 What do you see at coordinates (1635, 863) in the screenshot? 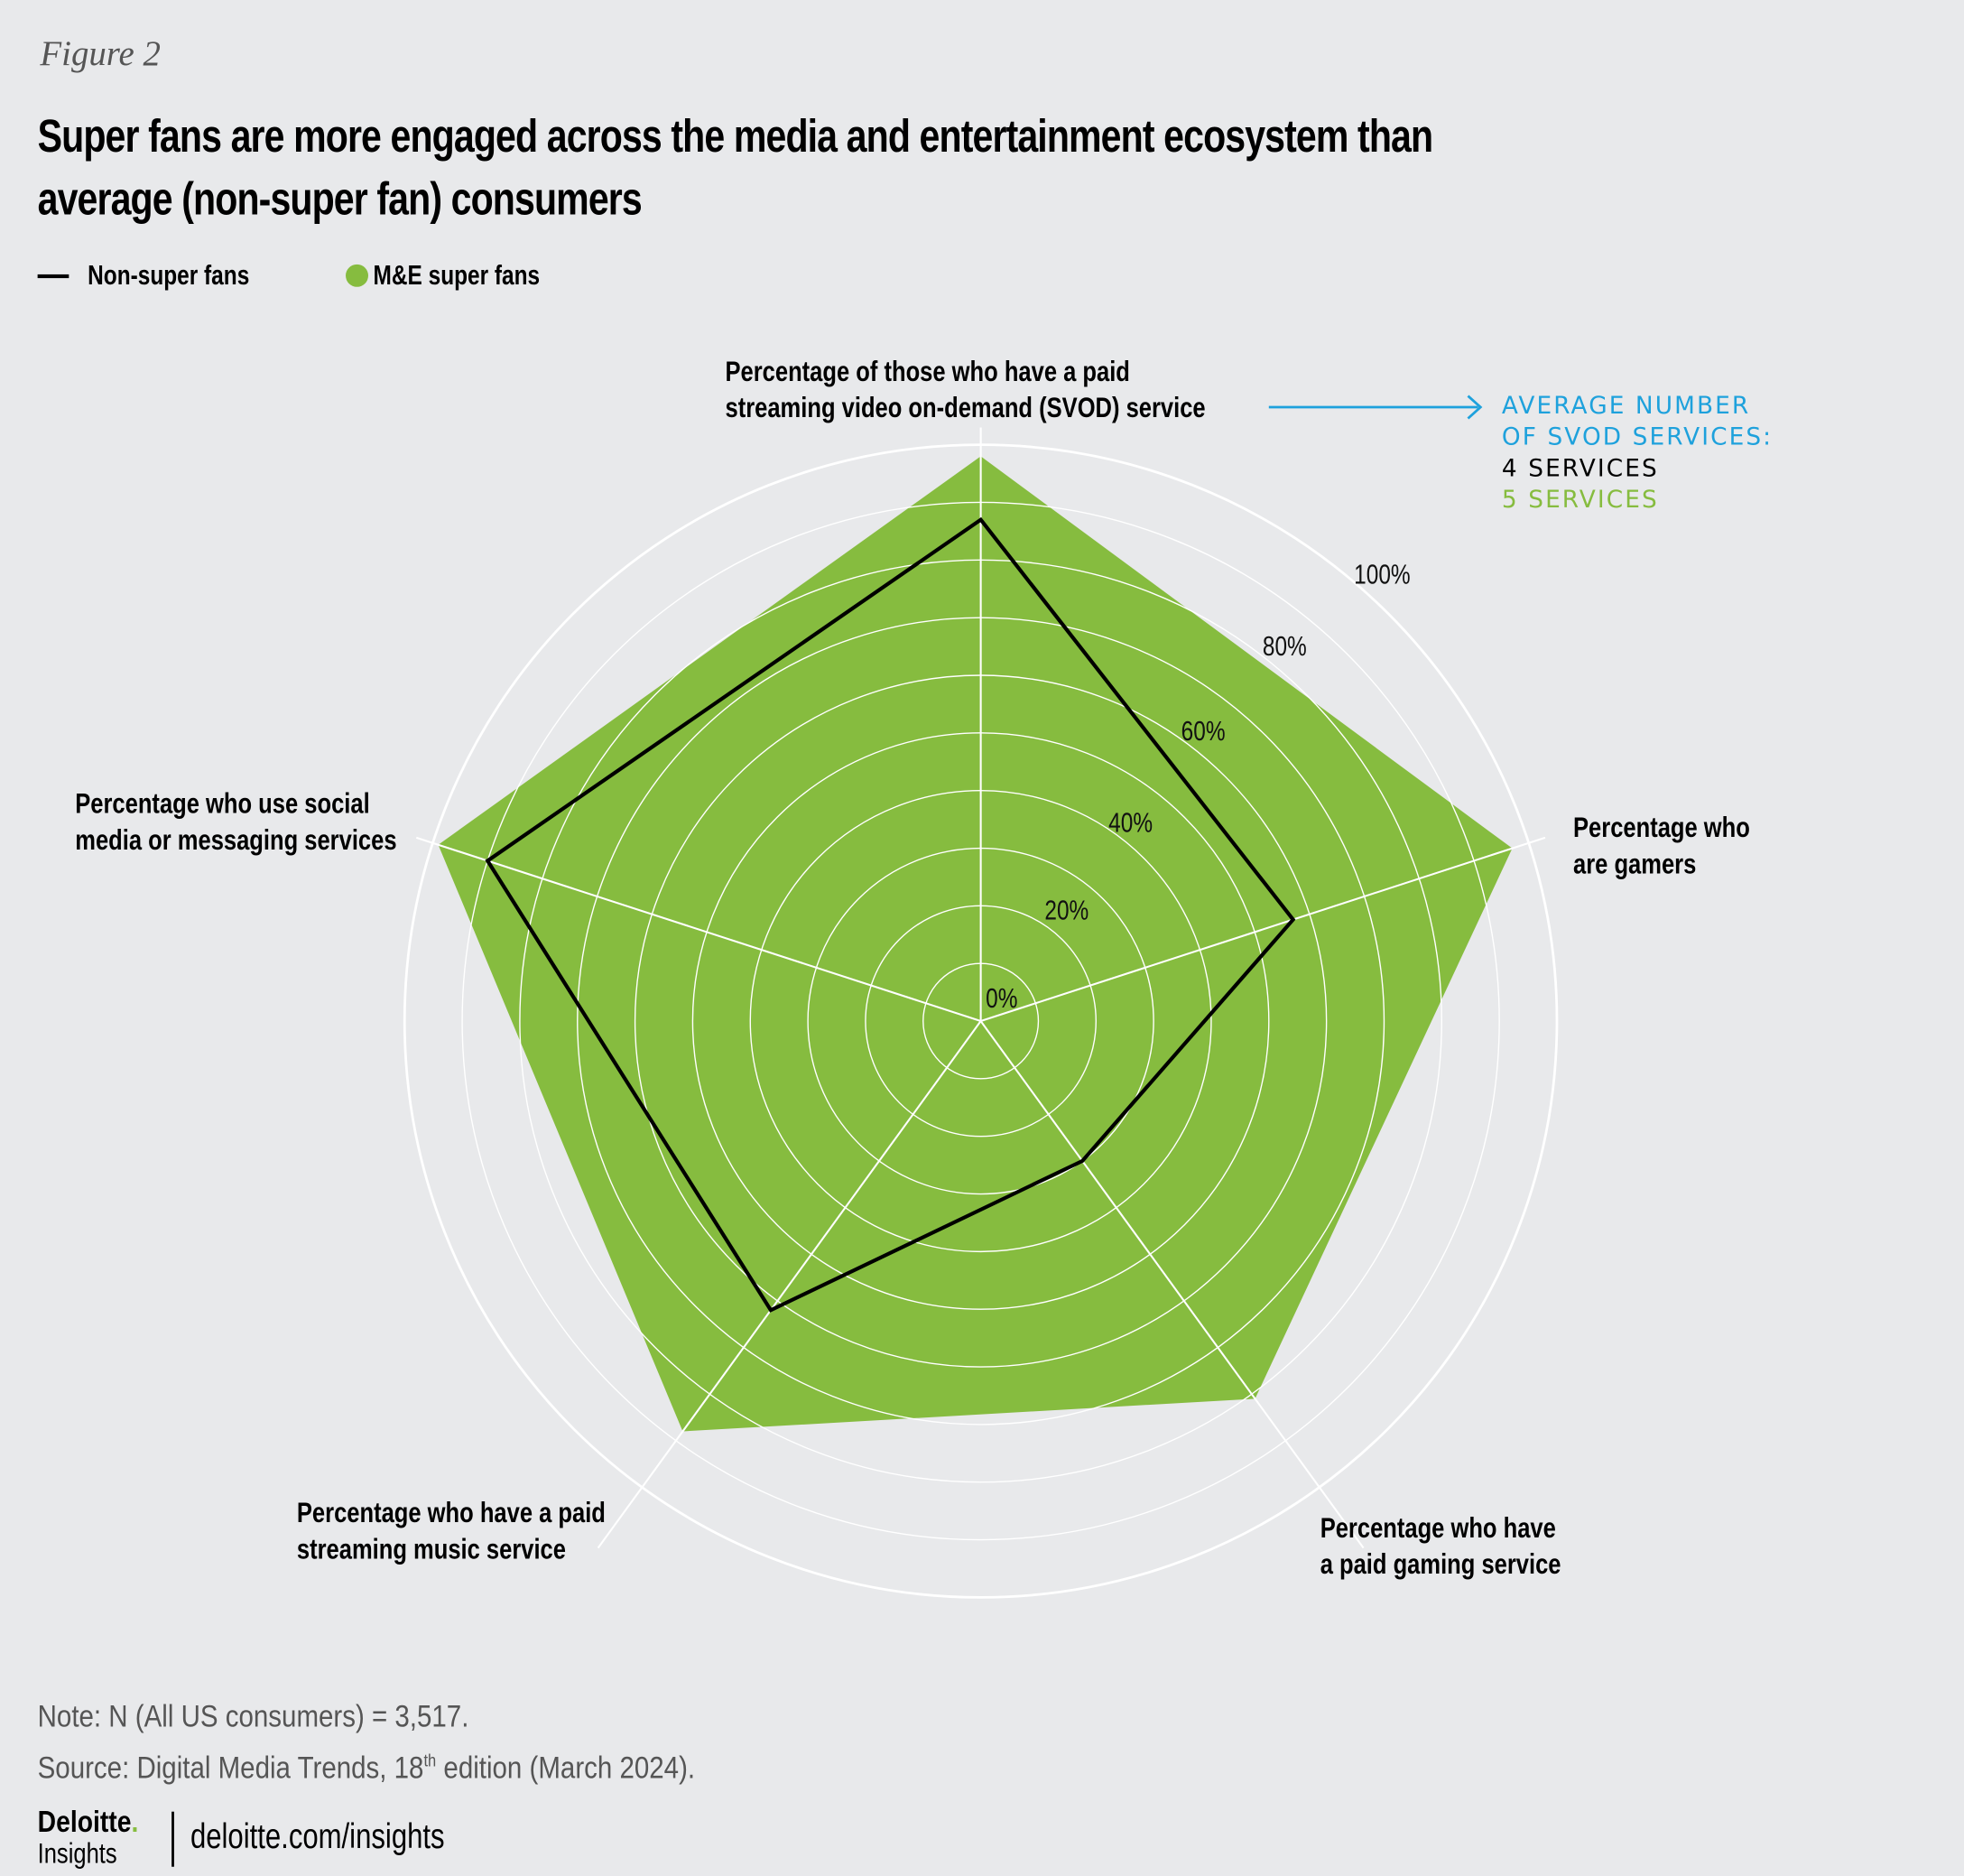
I see `axis-label-line: are gamers` at bounding box center [1635, 863].